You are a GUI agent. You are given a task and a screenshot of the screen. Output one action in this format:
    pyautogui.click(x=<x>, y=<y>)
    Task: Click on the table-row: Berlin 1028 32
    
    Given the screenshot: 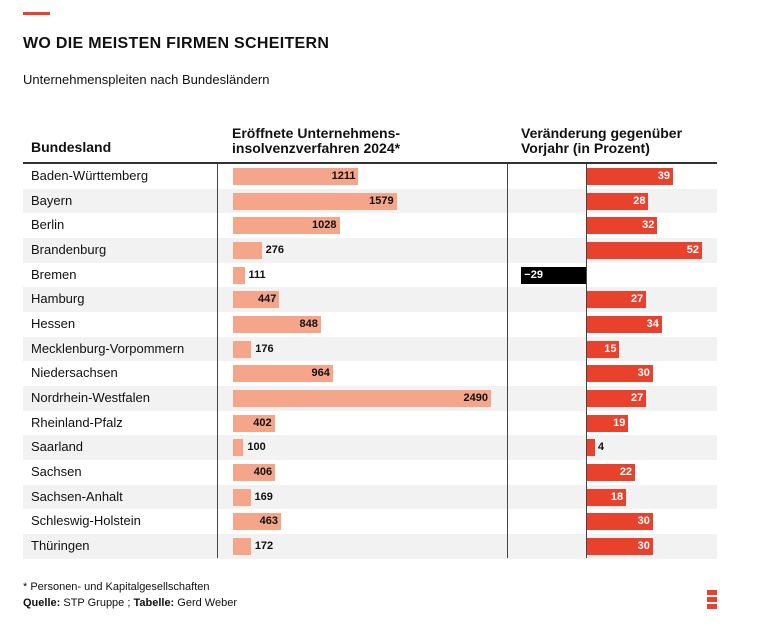 What is the action you would take?
    pyautogui.click(x=370, y=225)
    